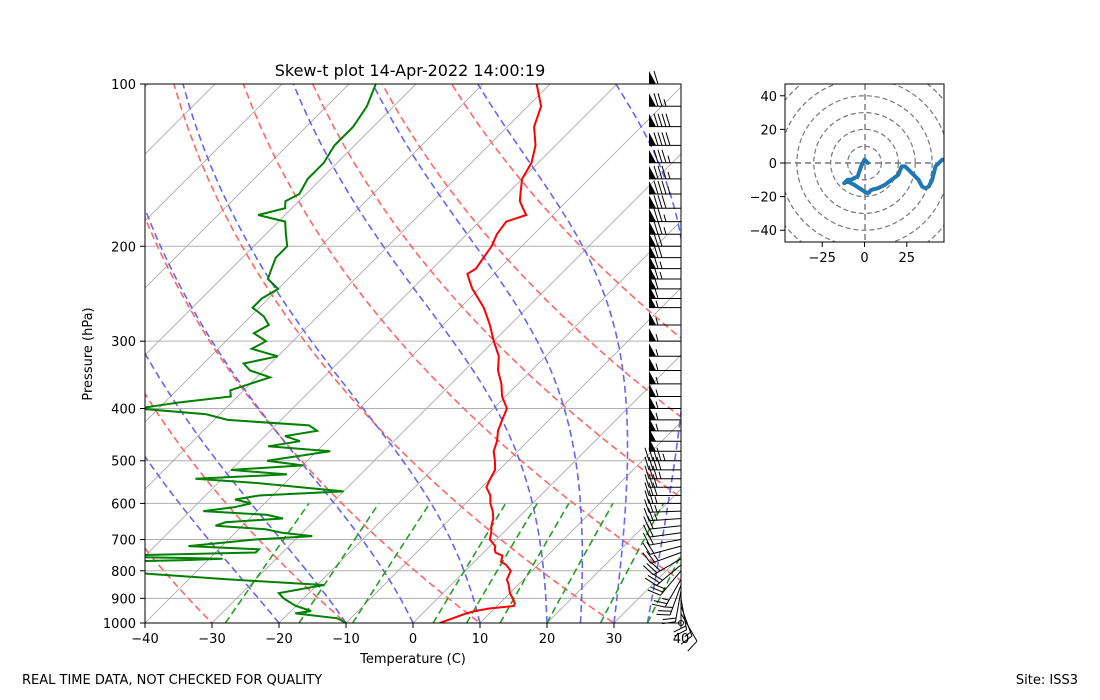 This screenshot has width=1100, height=700. What do you see at coordinates (1046, 680) in the screenshot?
I see `site-label: Site: ISS3` at bounding box center [1046, 680].